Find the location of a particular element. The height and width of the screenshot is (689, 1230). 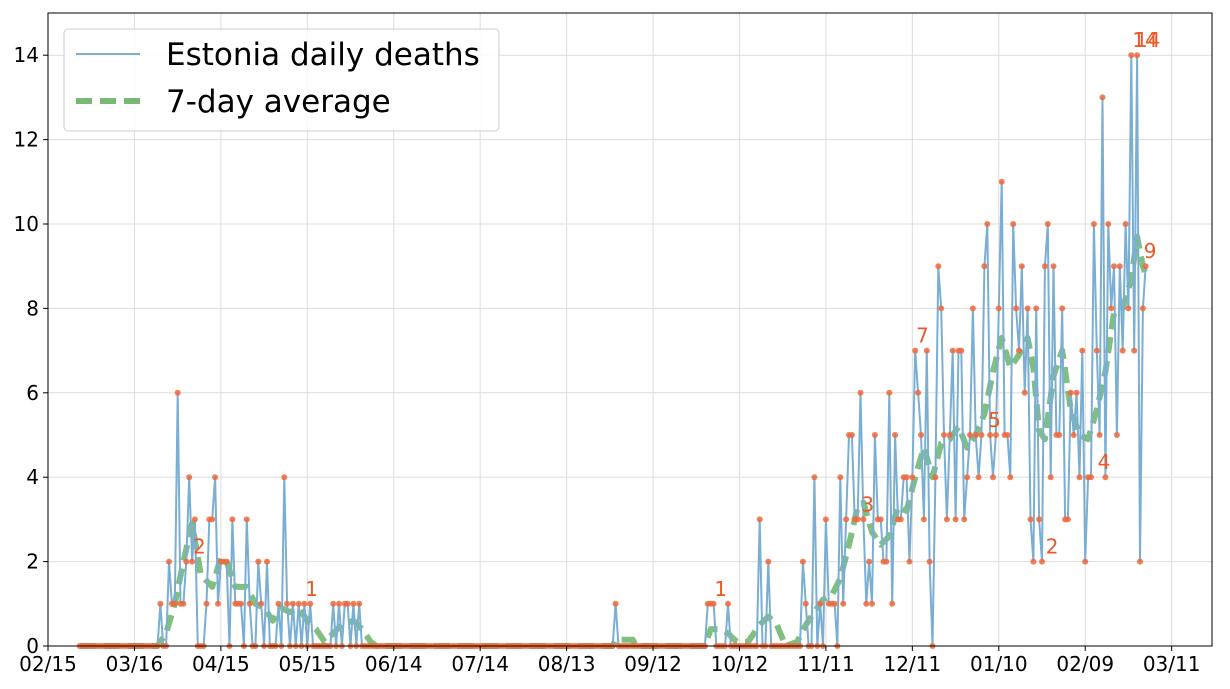

x-tick-label: 06/14 is located at coordinates (394, 664).